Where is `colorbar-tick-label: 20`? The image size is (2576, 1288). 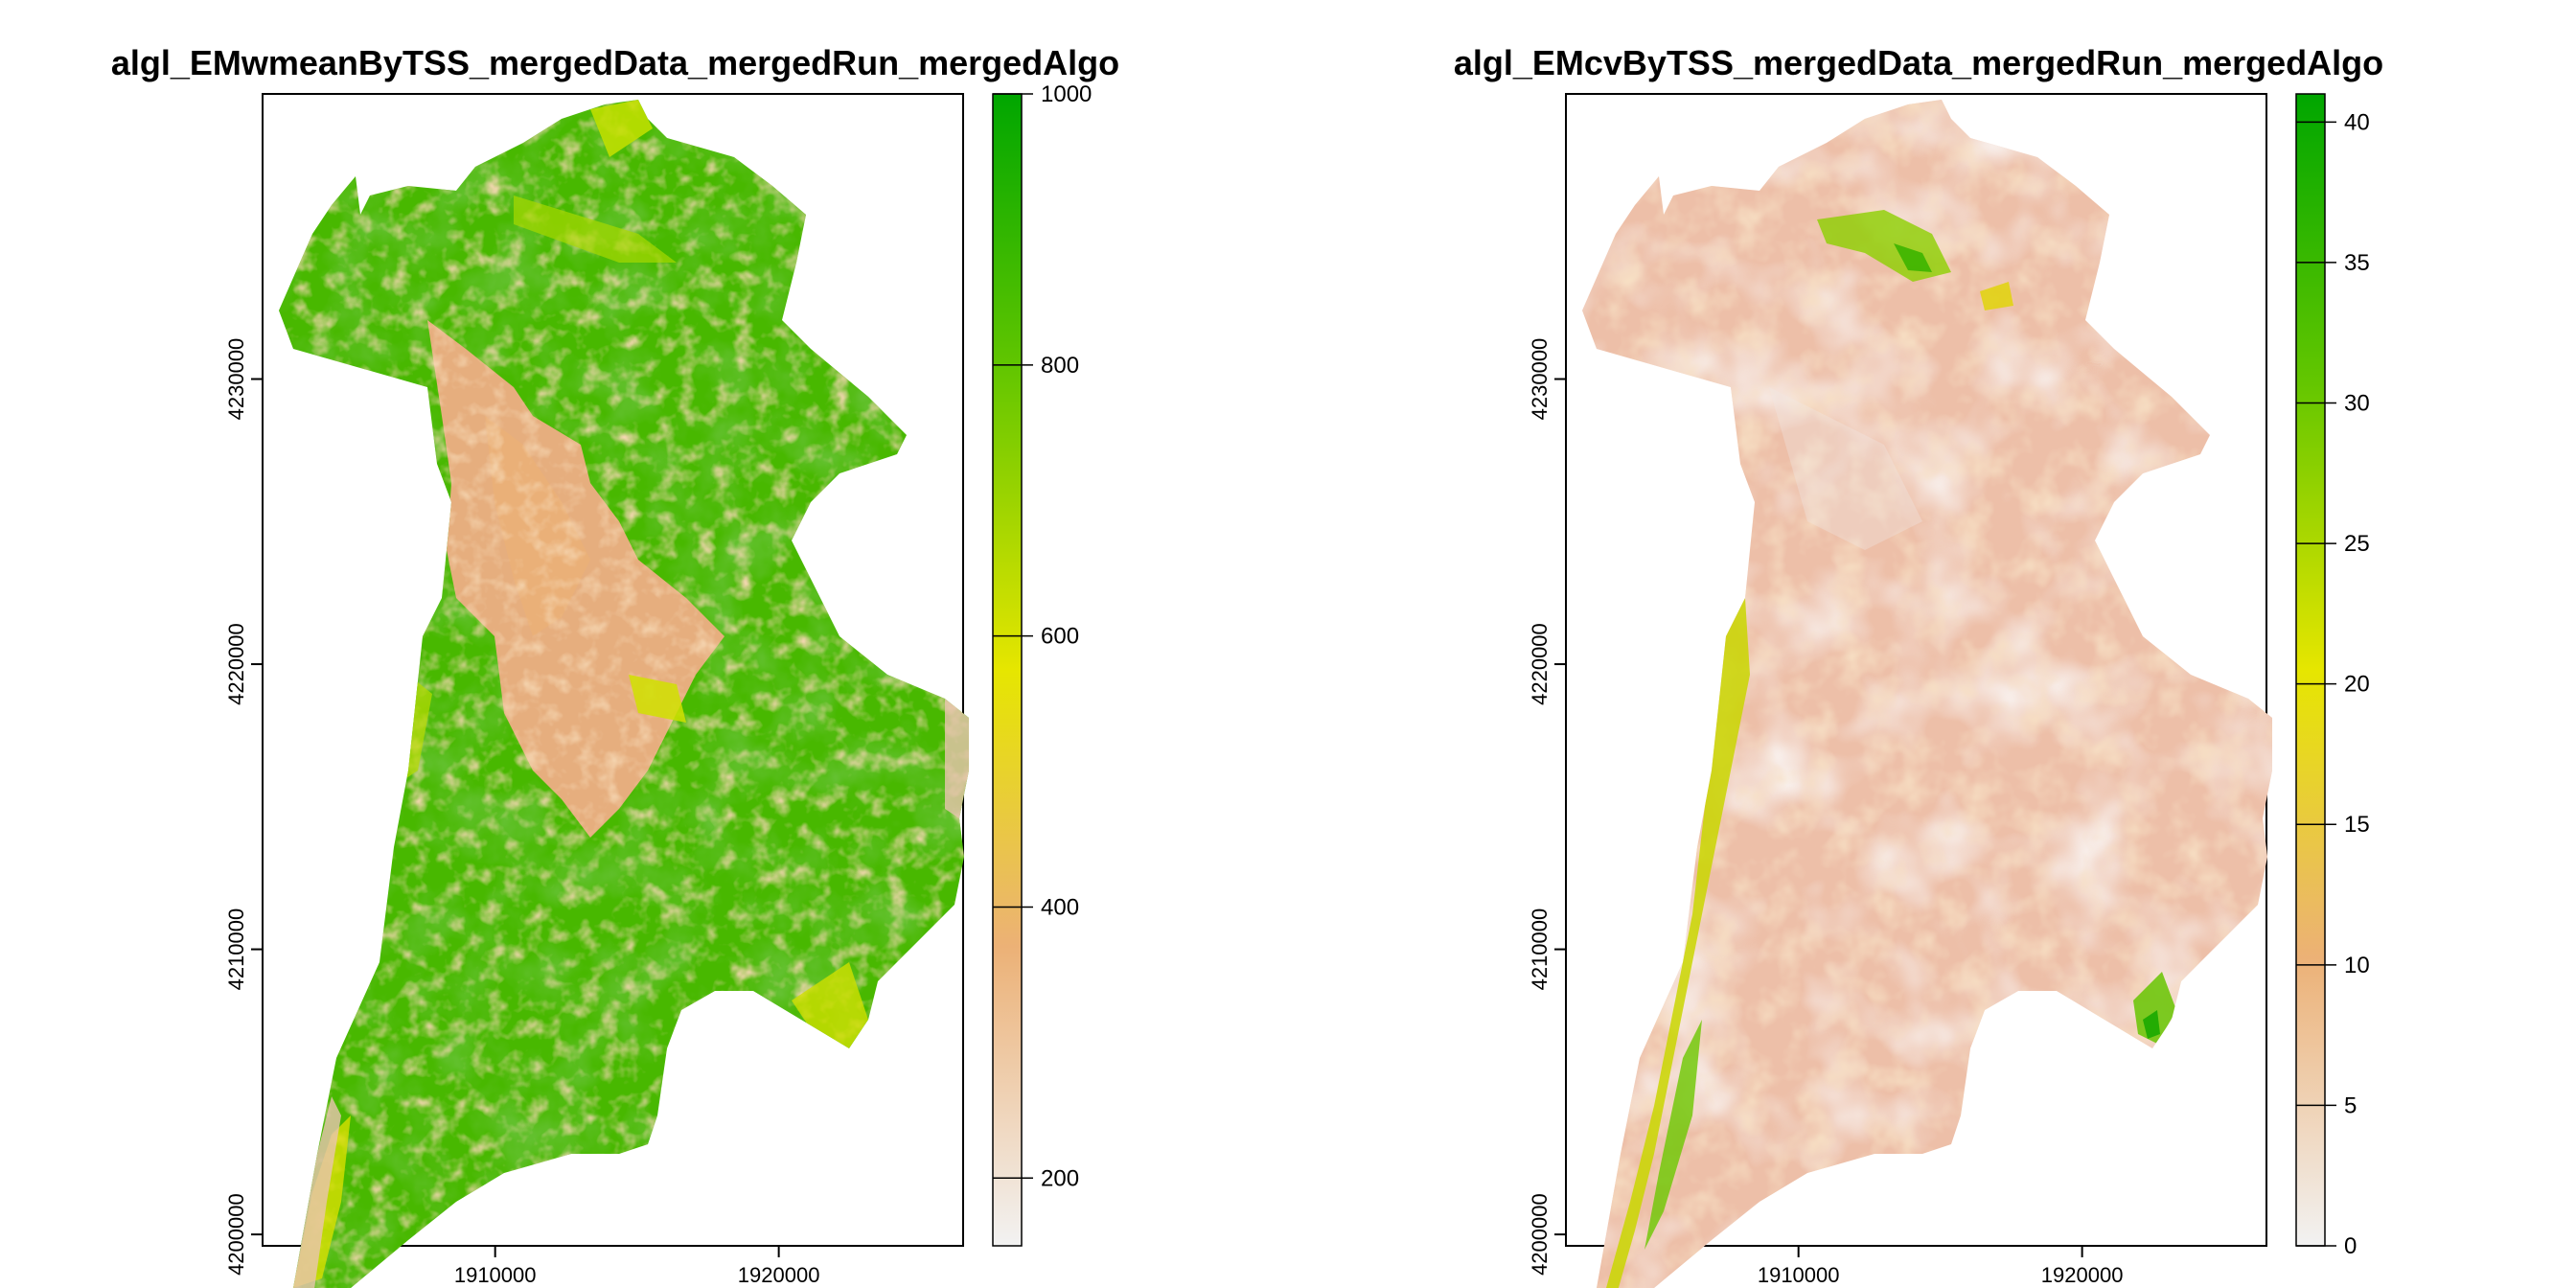
colorbar-tick-label: 20 is located at coordinates (2357, 685).